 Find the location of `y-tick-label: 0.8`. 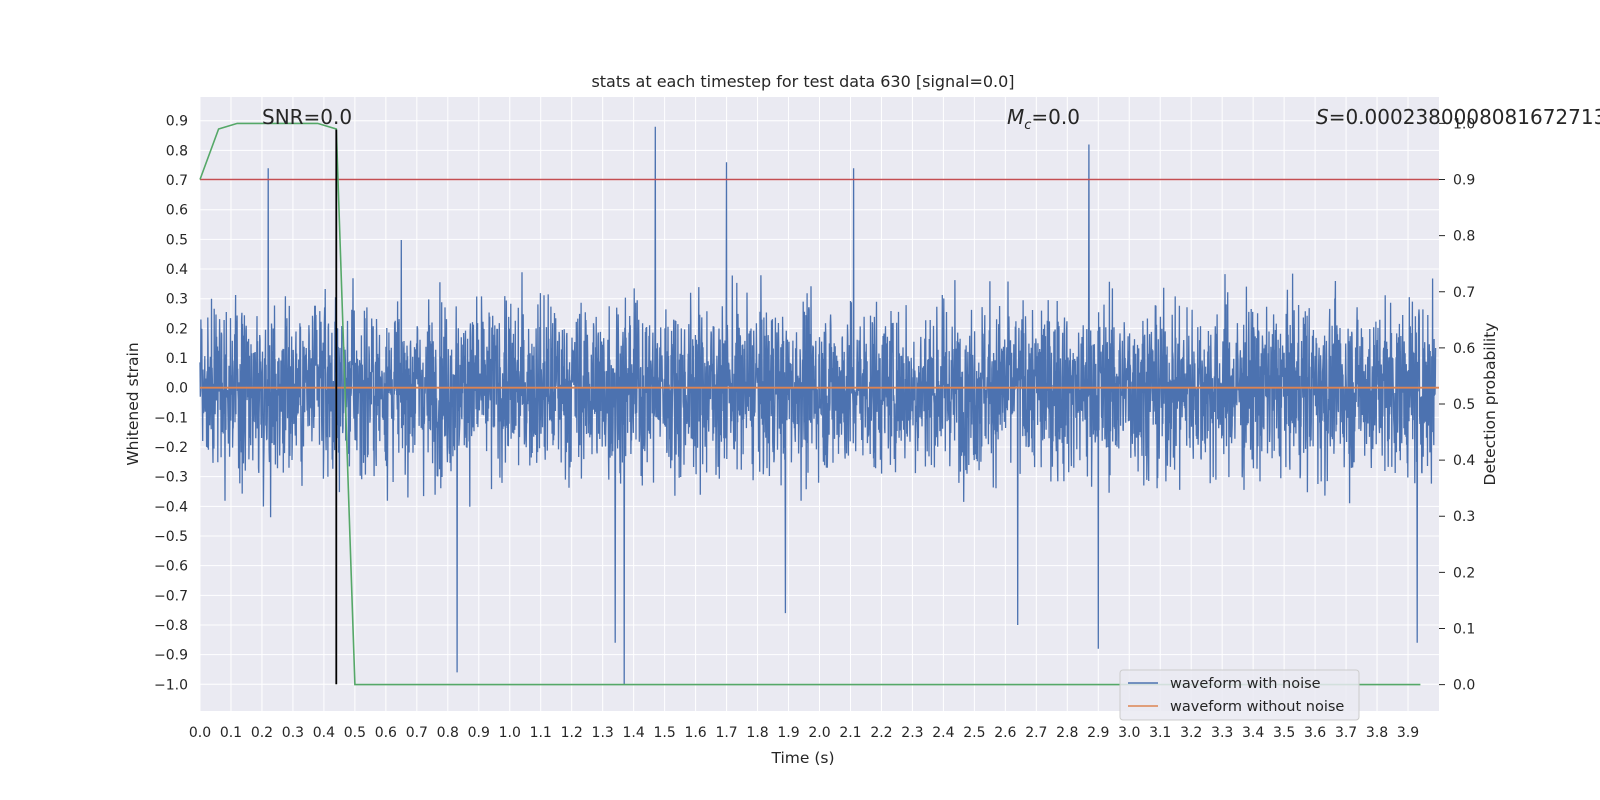

y-tick-label: 0.8 is located at coordinates (177, 151).